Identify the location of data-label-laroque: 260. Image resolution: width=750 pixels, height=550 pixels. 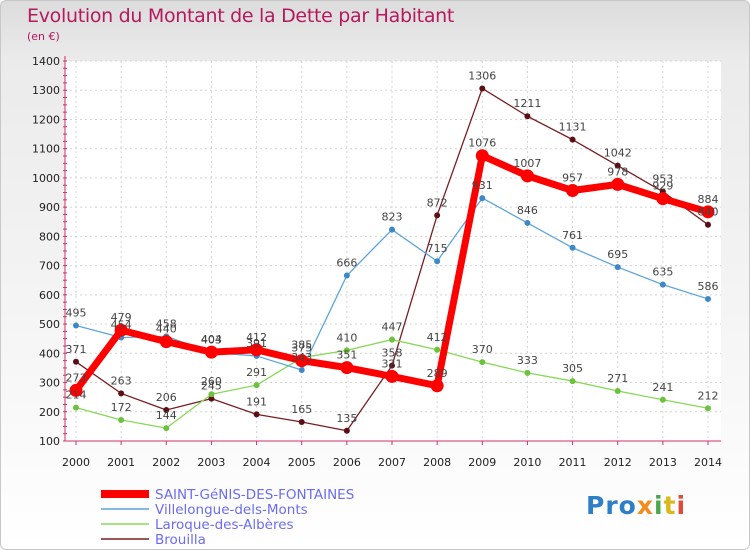
(211, 381).